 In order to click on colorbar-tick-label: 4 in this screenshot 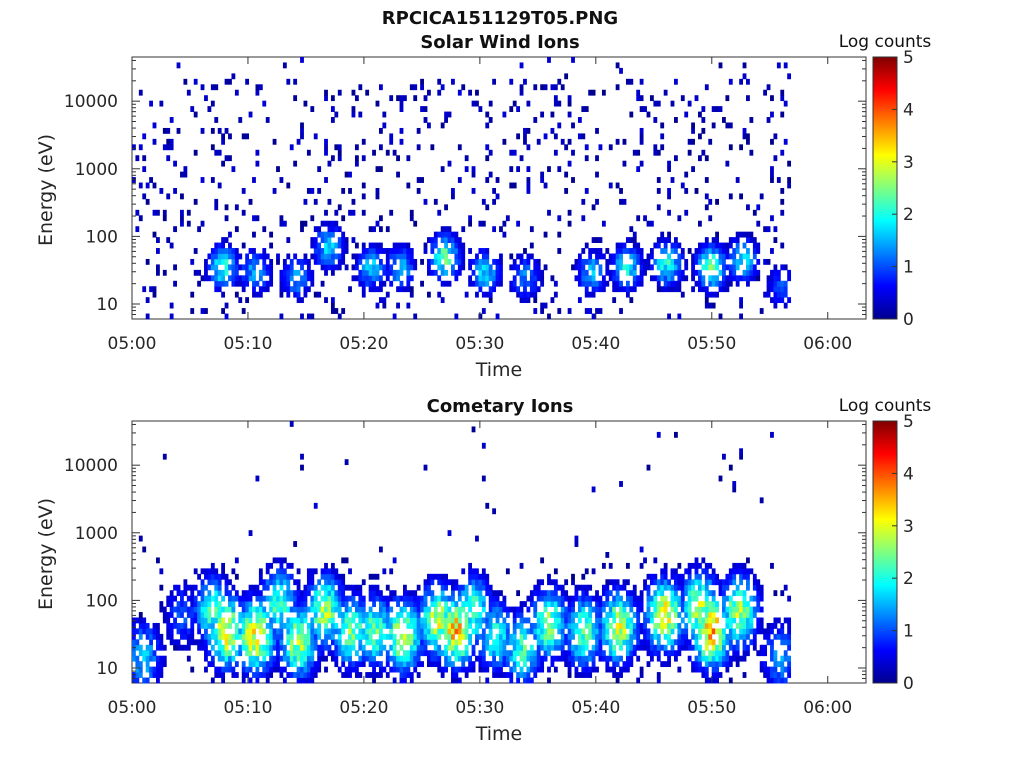, I will do `click(908, 110)`.